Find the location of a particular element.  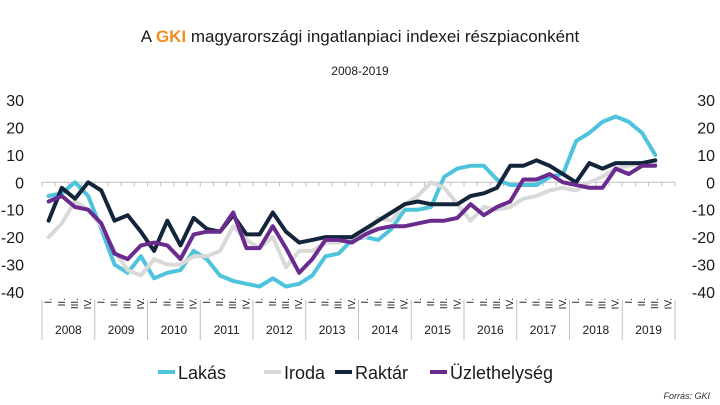

y-tick-label-left: 10 is located at coordinates (15, 156).